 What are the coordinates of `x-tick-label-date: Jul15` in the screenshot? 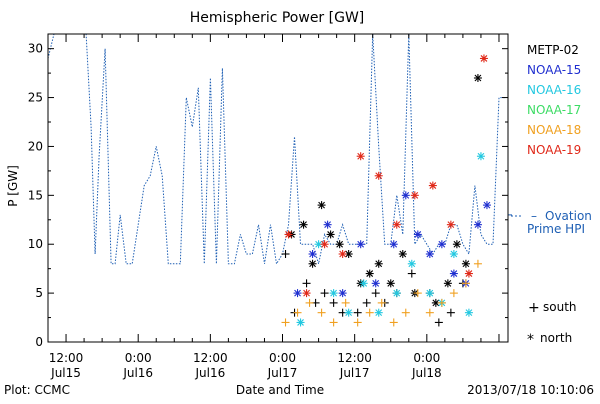 It's located at (65, 373).